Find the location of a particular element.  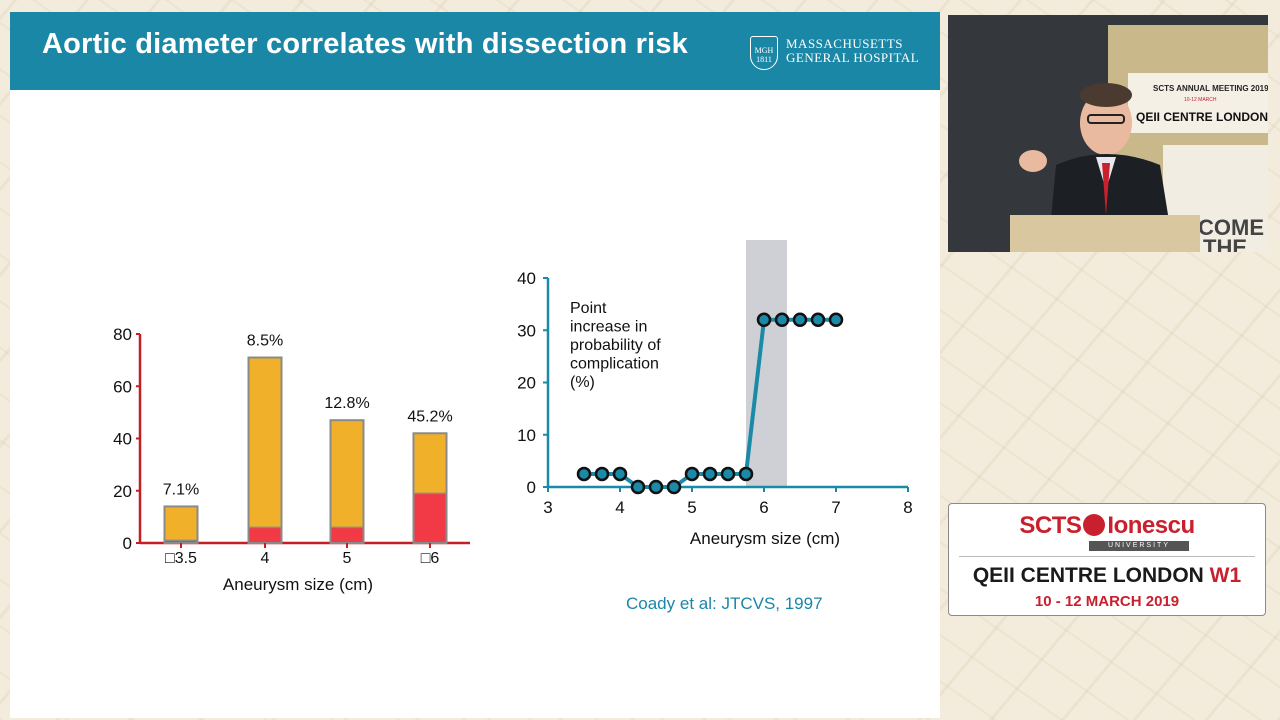

bar-data-label: 45.2% is located at coordinates (429, 416).